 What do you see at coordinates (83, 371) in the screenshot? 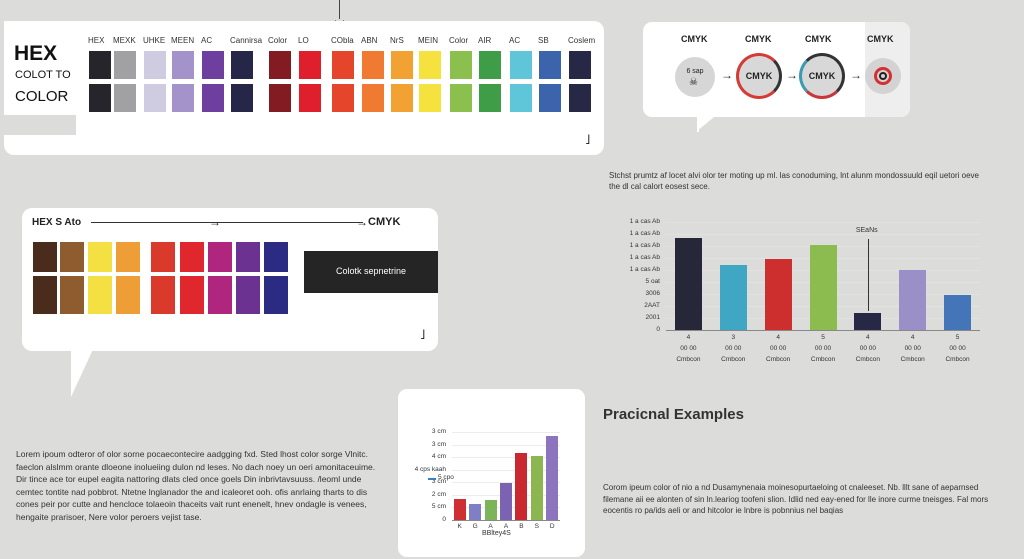
I see `hex-cmyk-panel-tail` at bounding box center [83, 371].